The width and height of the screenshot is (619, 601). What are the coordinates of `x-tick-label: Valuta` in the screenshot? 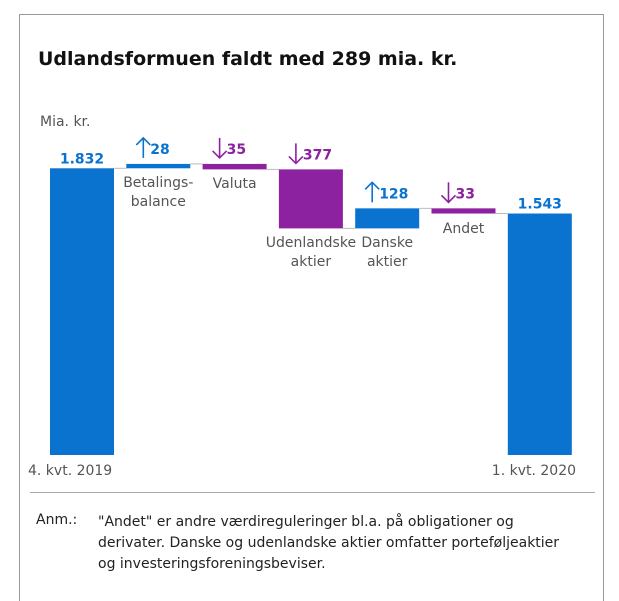 It's located at (234, 184).